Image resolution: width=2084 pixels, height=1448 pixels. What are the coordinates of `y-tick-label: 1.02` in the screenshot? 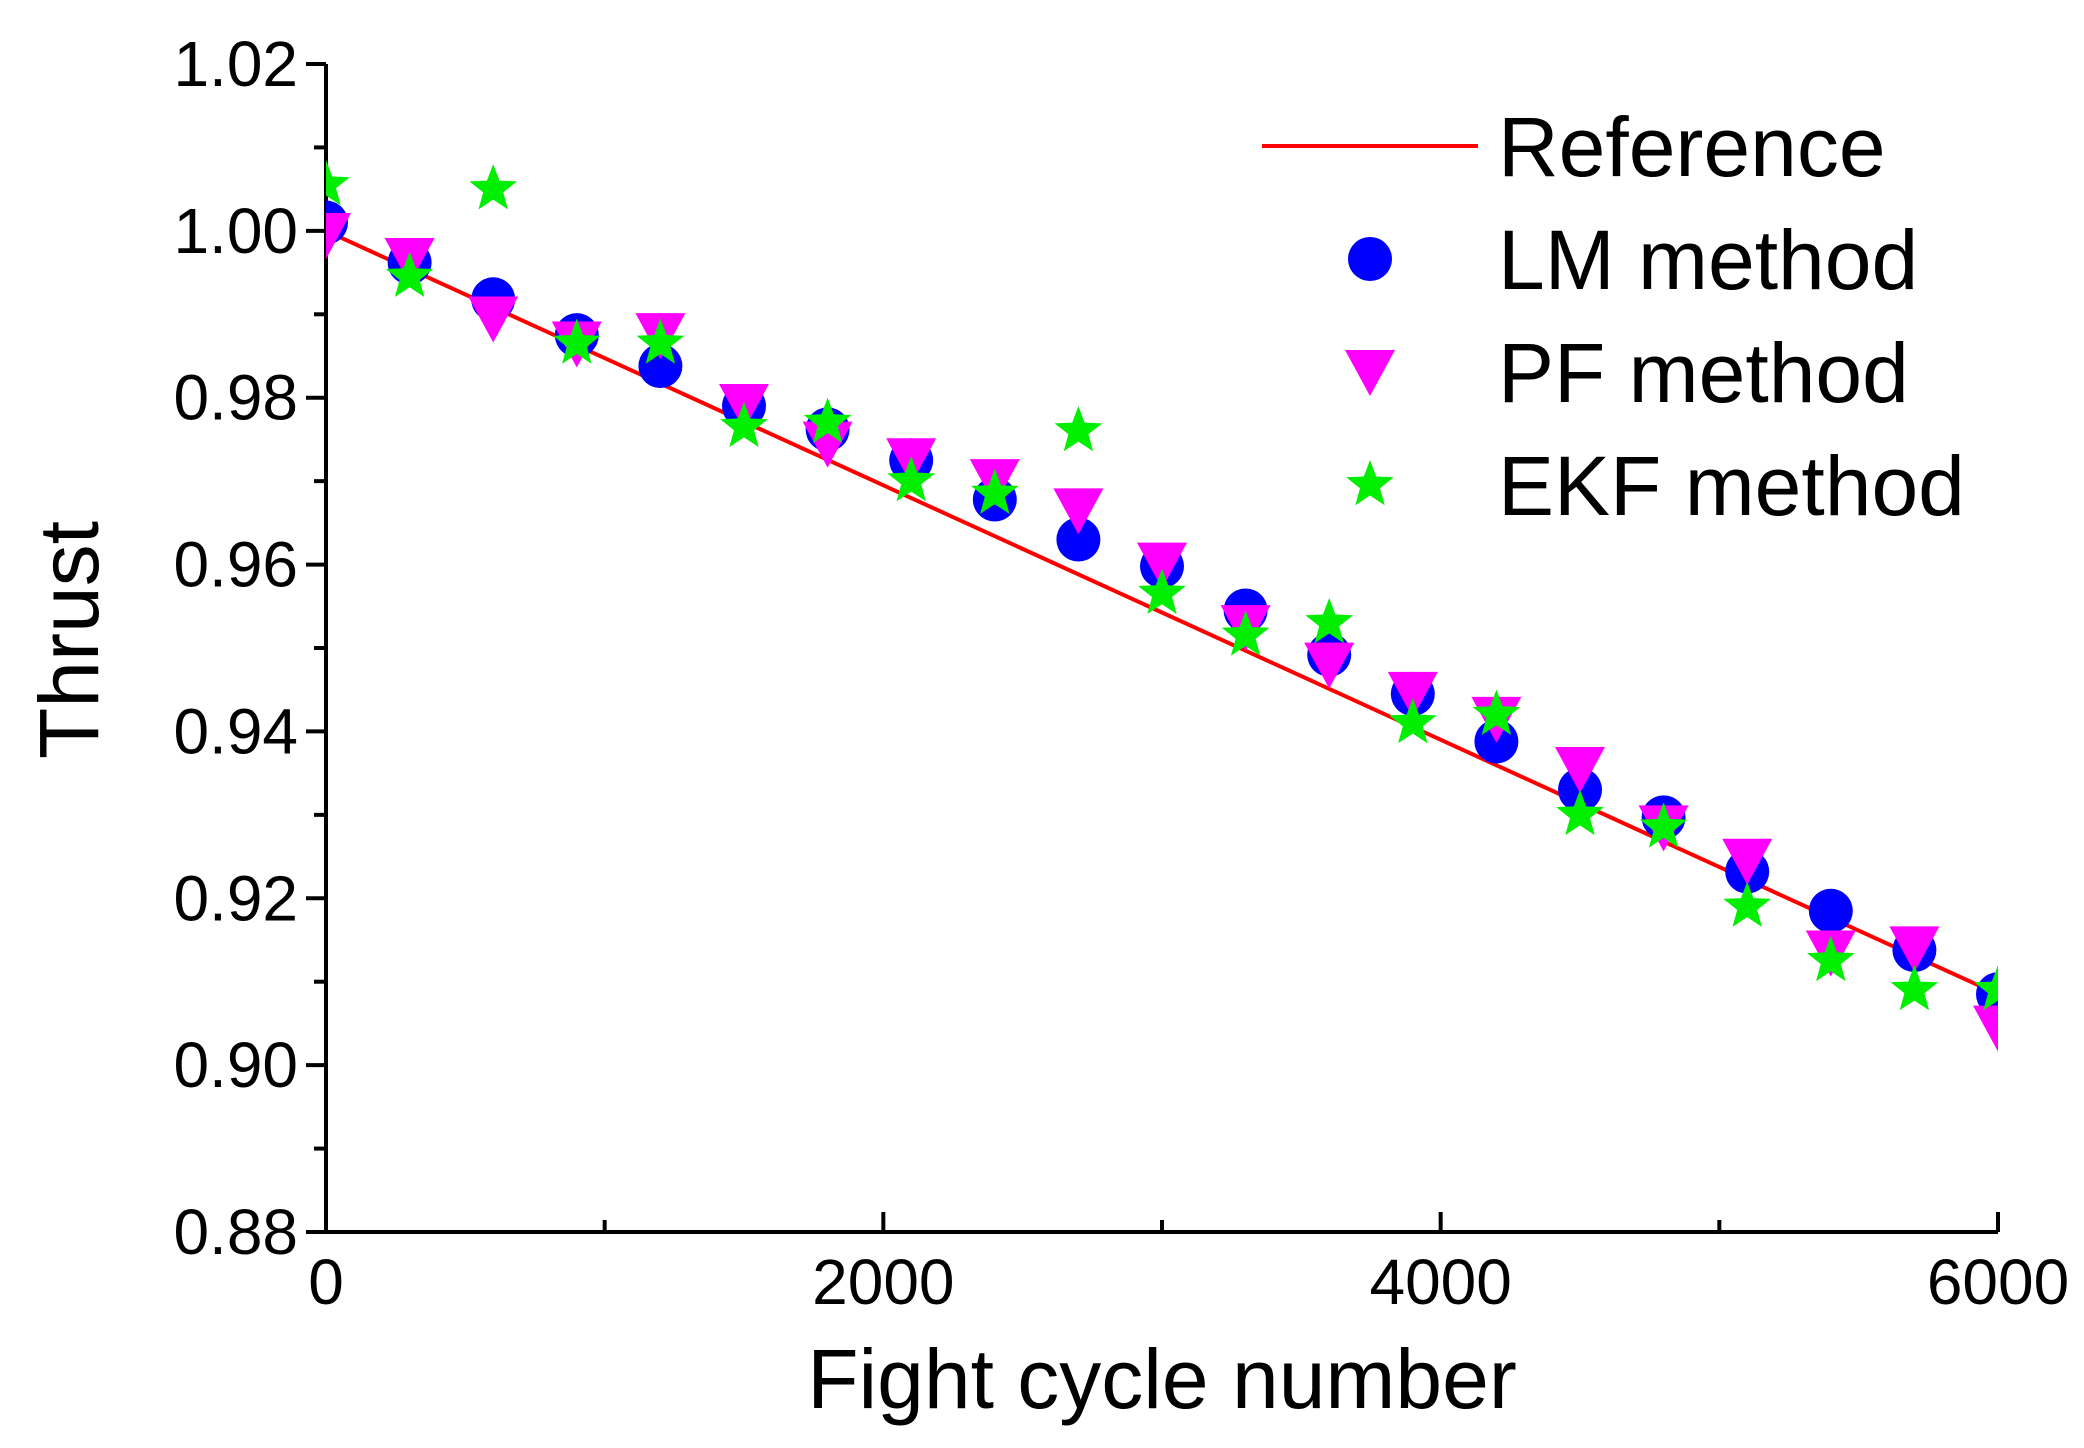 It's located at (235, 64).